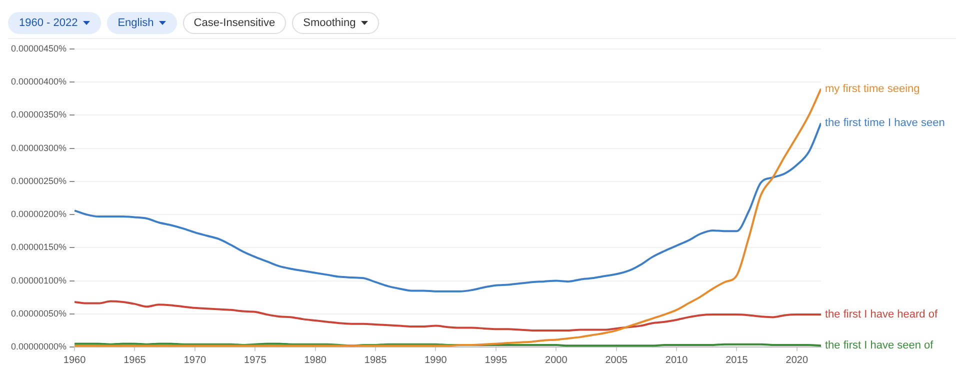 The width and height of the screenshot is (964, 376). Describe the element at coordinates (496, 360) in the screenshot. I see `x-tick-label: 1995` at that location.